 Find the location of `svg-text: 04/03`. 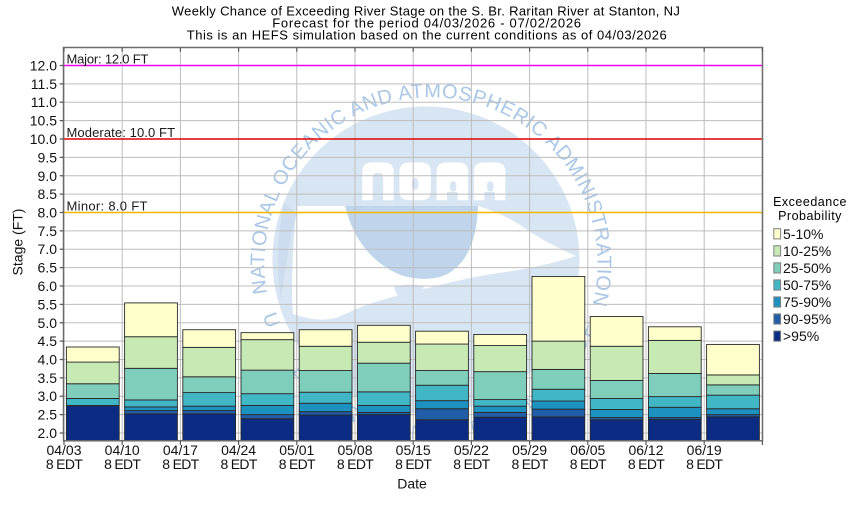

svg-text: 04/03 is located at coordinates (63, 450).